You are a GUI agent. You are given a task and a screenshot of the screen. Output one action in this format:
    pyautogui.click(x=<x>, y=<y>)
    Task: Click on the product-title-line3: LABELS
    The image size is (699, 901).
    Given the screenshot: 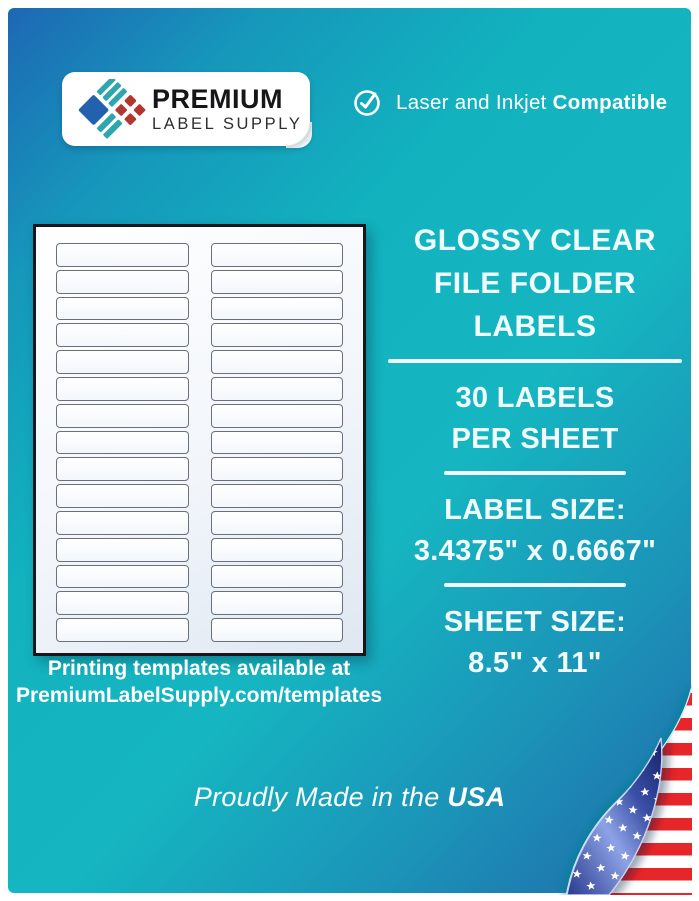 What is the action you would take?
    pyautogui.click(x=535, y=326)
    